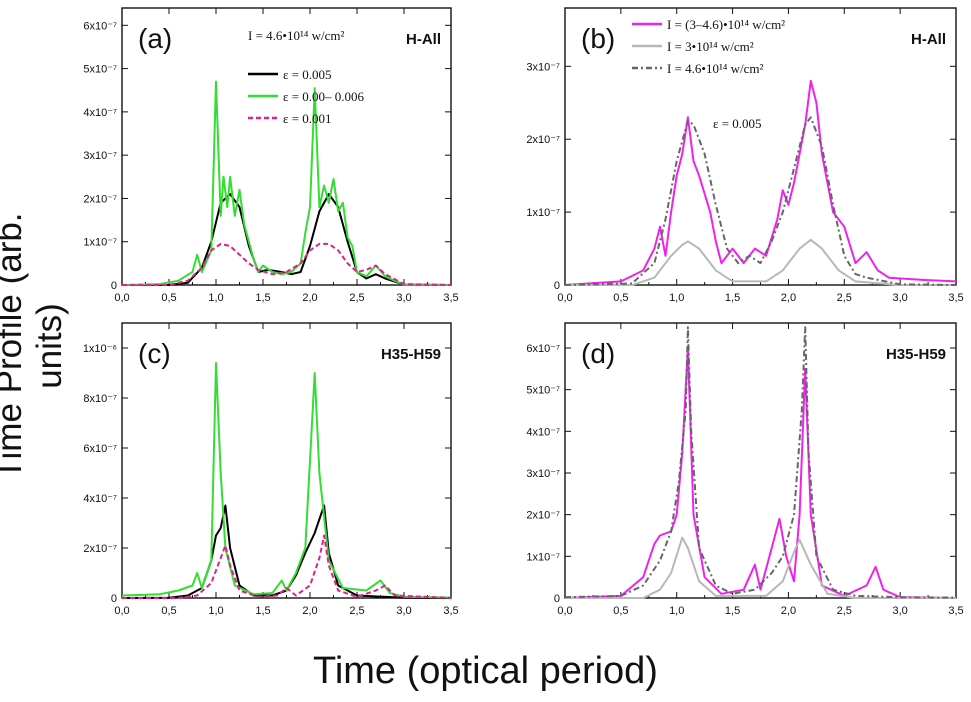 The height and width of the screenshot is (702, 971). Describe the element at coordinates (296, 35) in the screenshot. I see `intensity-annotation: I = 4.6•10¹⁴ w/cm²` at that location.